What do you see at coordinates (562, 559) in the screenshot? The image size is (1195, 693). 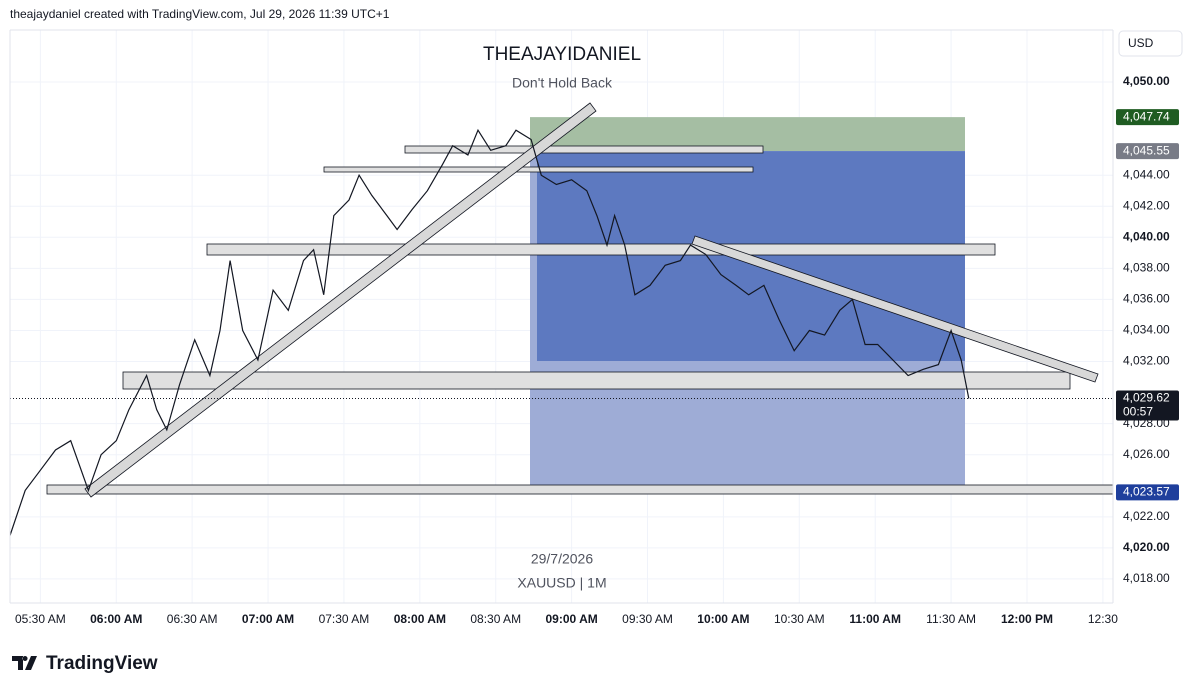 I see `watermark: 29/7/2026` at bounding box center [562, 559].